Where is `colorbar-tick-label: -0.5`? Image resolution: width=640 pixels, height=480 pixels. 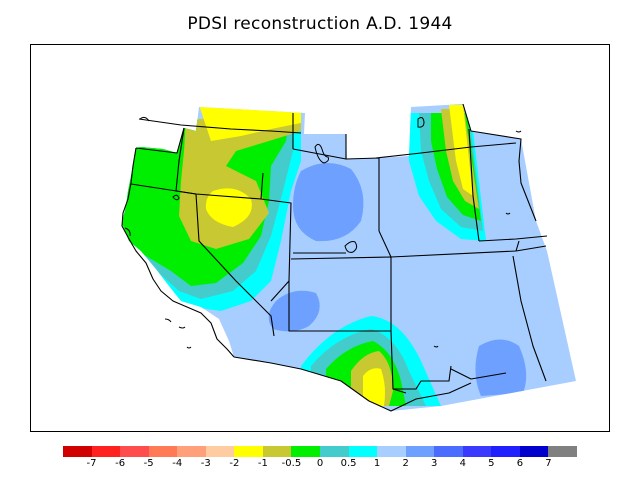
colorbar-tick-label: -0.5 is located at coordinates (291, 463).